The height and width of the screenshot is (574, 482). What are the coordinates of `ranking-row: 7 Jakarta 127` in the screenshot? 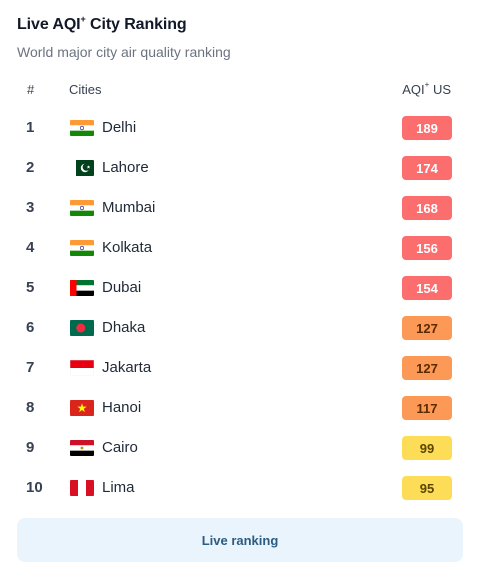 It's located at (241, 368).